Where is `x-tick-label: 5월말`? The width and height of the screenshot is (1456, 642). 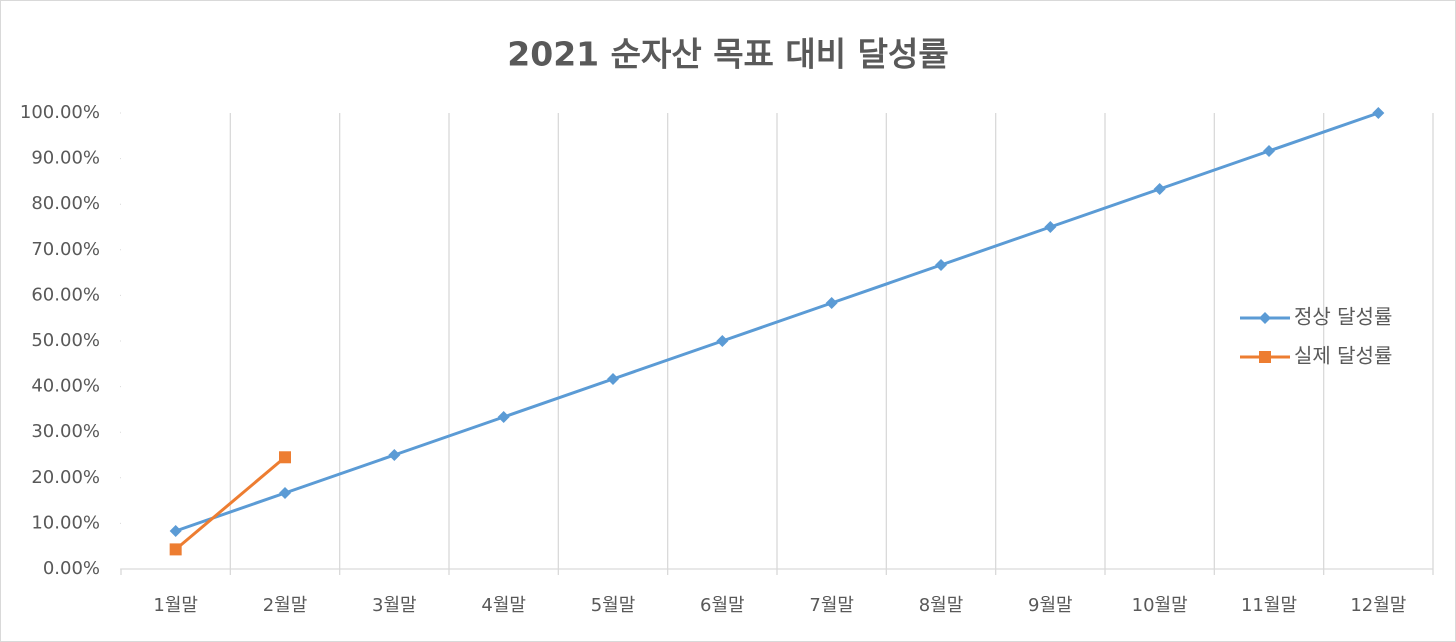
x-tick-label: 5월말 is located at coordinates (613, 605).